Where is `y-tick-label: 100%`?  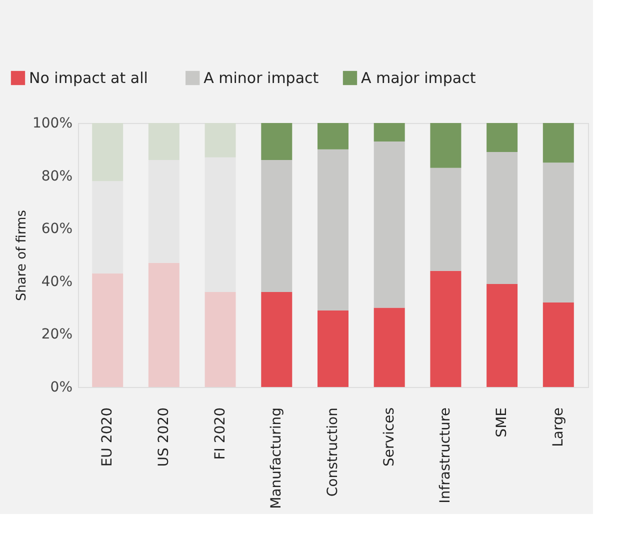
y-tick-label: 100% is located at coordinates (52, 124).